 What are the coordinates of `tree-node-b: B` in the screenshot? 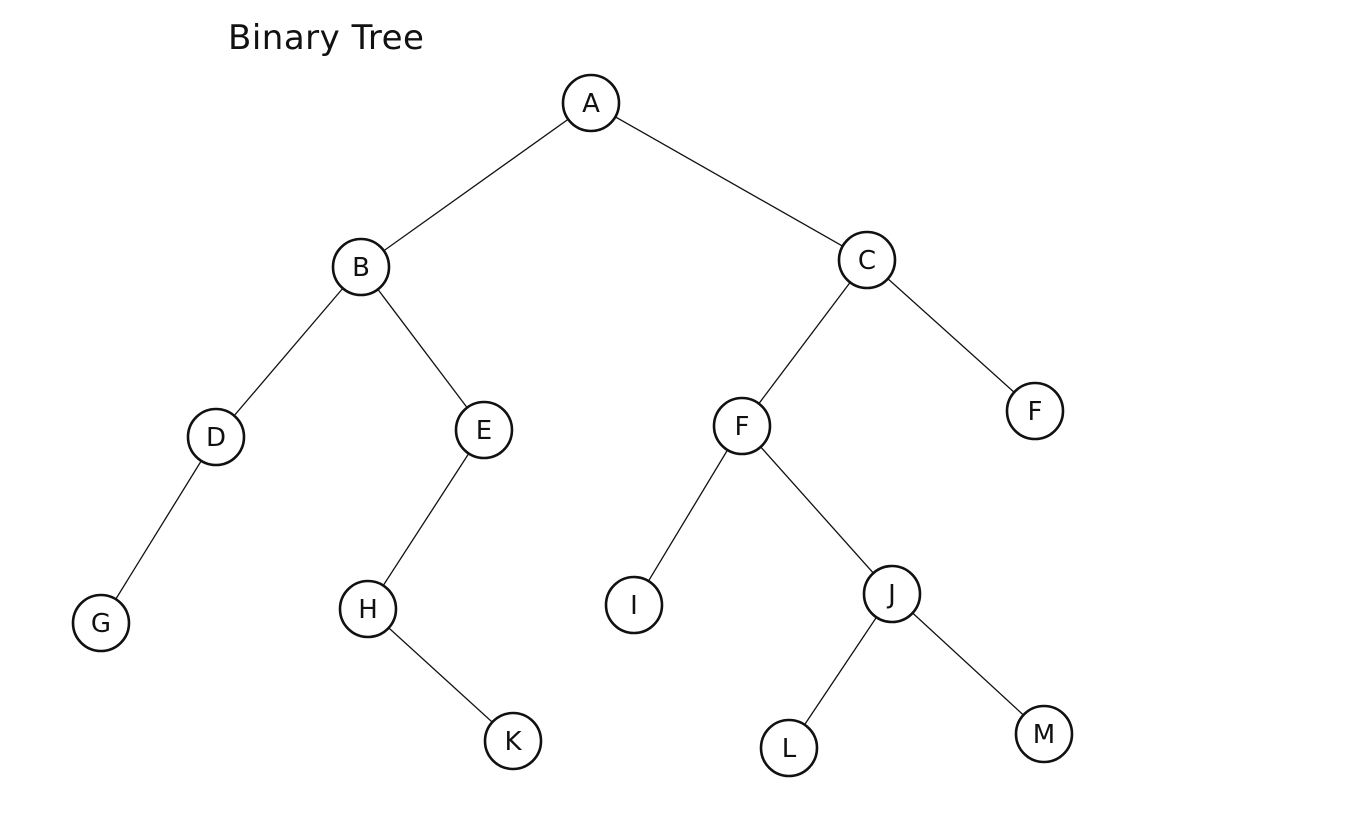 It's located at (361, 267).